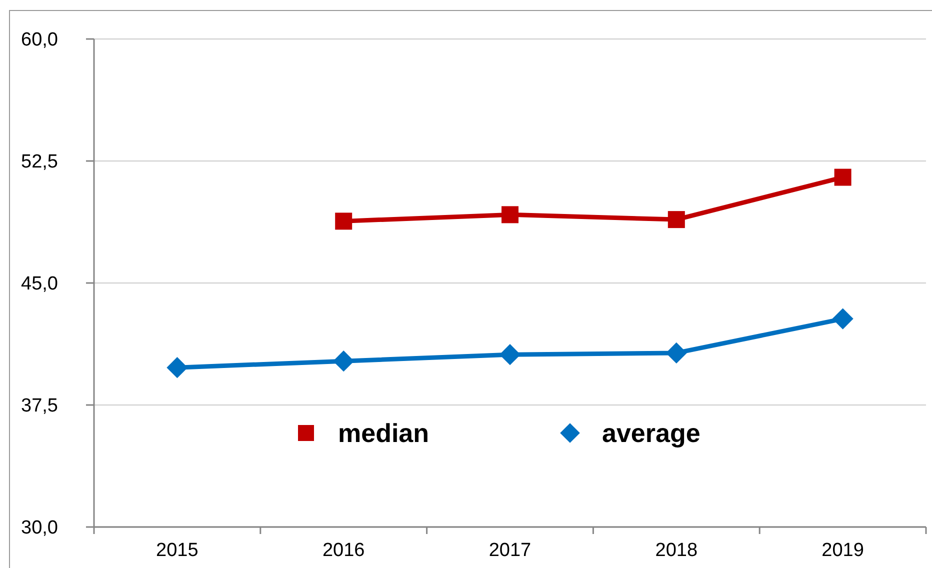  I want to click on y-tick-label: 37,5, so click(39, 406).